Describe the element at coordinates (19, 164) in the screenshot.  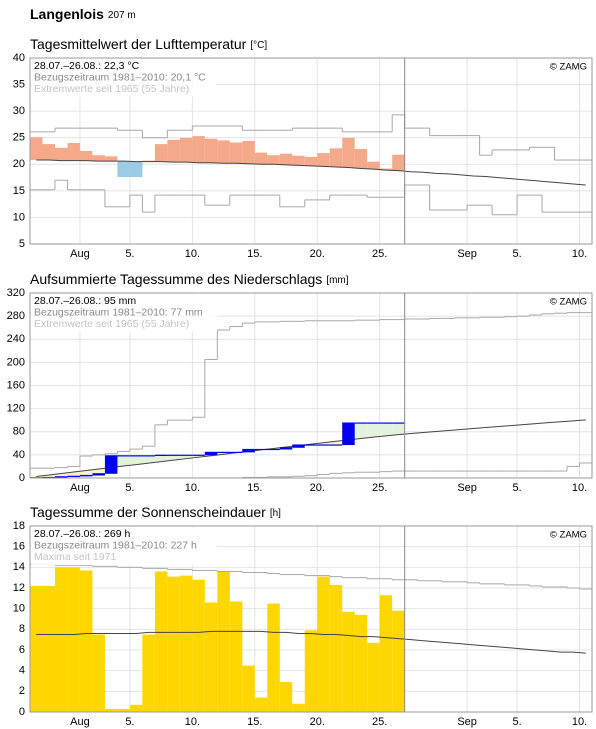
I see `y-tick-label: 20` at that location.